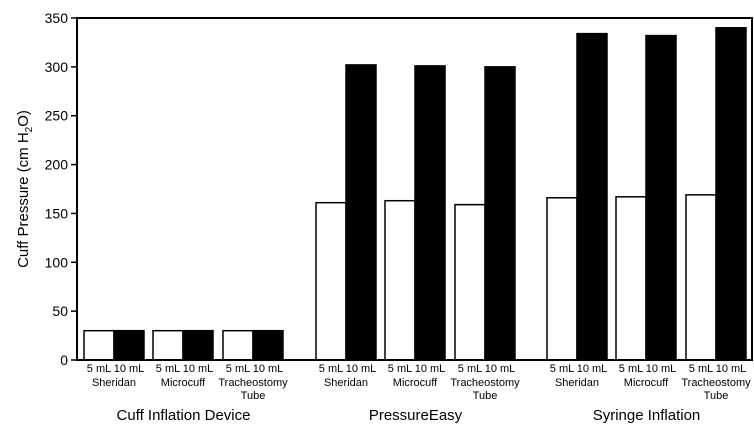 This screenshot has height=426, width=754. Describe the element at coordinates (647, 415) in the screenshot. I see `group-label: Syringe Inflation` at that location.